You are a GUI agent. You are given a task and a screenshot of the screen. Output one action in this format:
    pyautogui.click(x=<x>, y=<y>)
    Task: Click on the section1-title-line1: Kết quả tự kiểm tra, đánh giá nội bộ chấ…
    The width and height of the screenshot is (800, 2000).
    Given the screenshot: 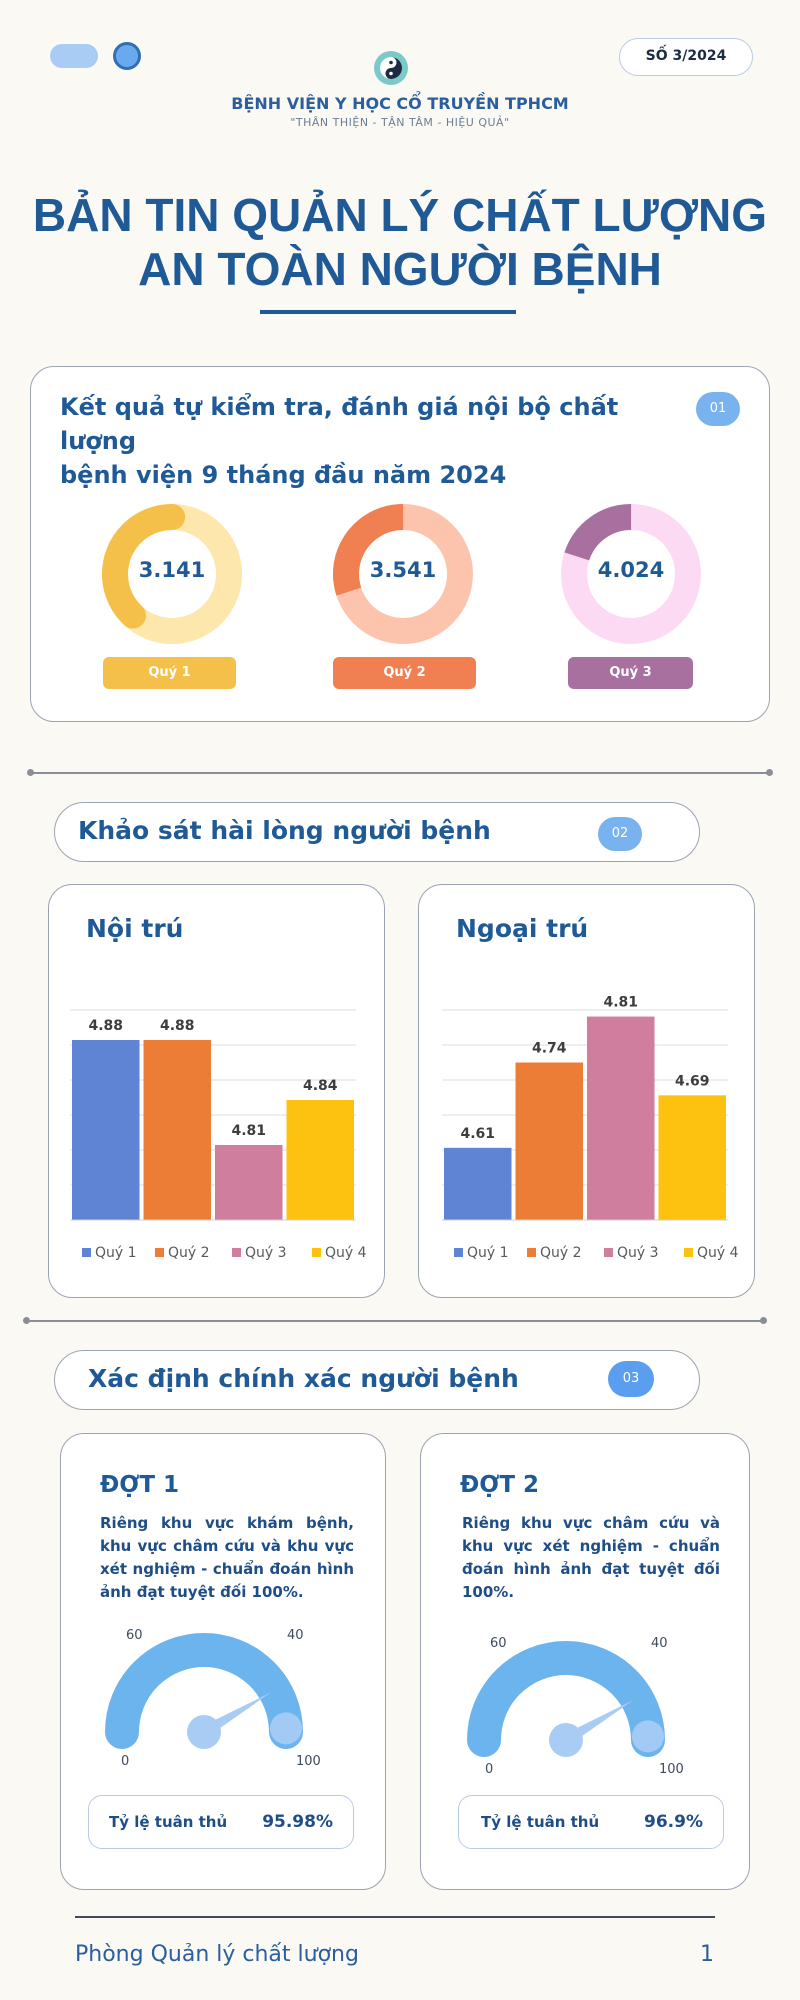 What is the action you would take?
    pyautogui.click(x=339, y=424)
    